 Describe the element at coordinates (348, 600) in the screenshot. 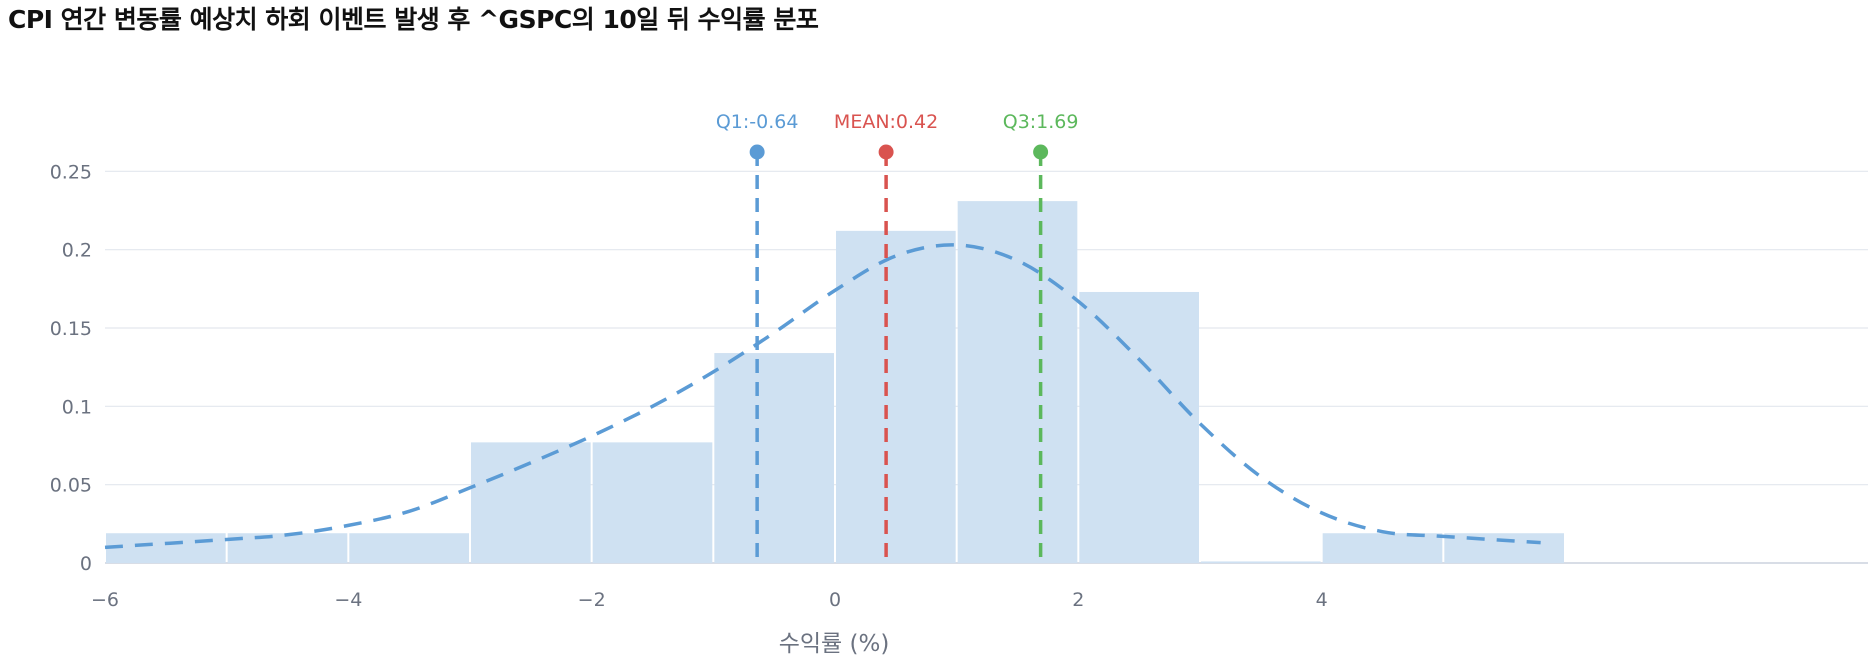

I see `x-tick-label: −4` at that location.